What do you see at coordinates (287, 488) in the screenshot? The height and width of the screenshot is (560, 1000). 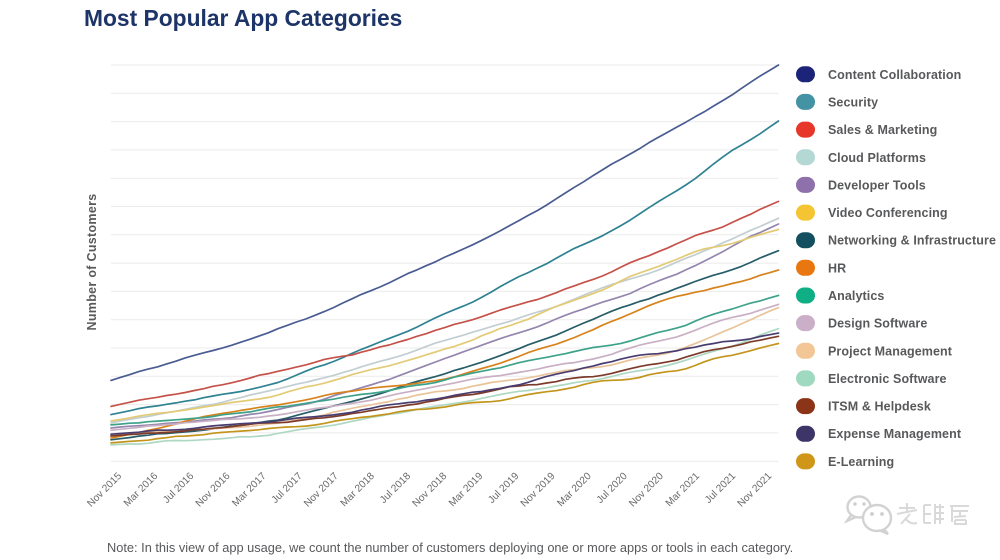 I see `svg-text: Jul 2017` at bounding box center [287, 488].